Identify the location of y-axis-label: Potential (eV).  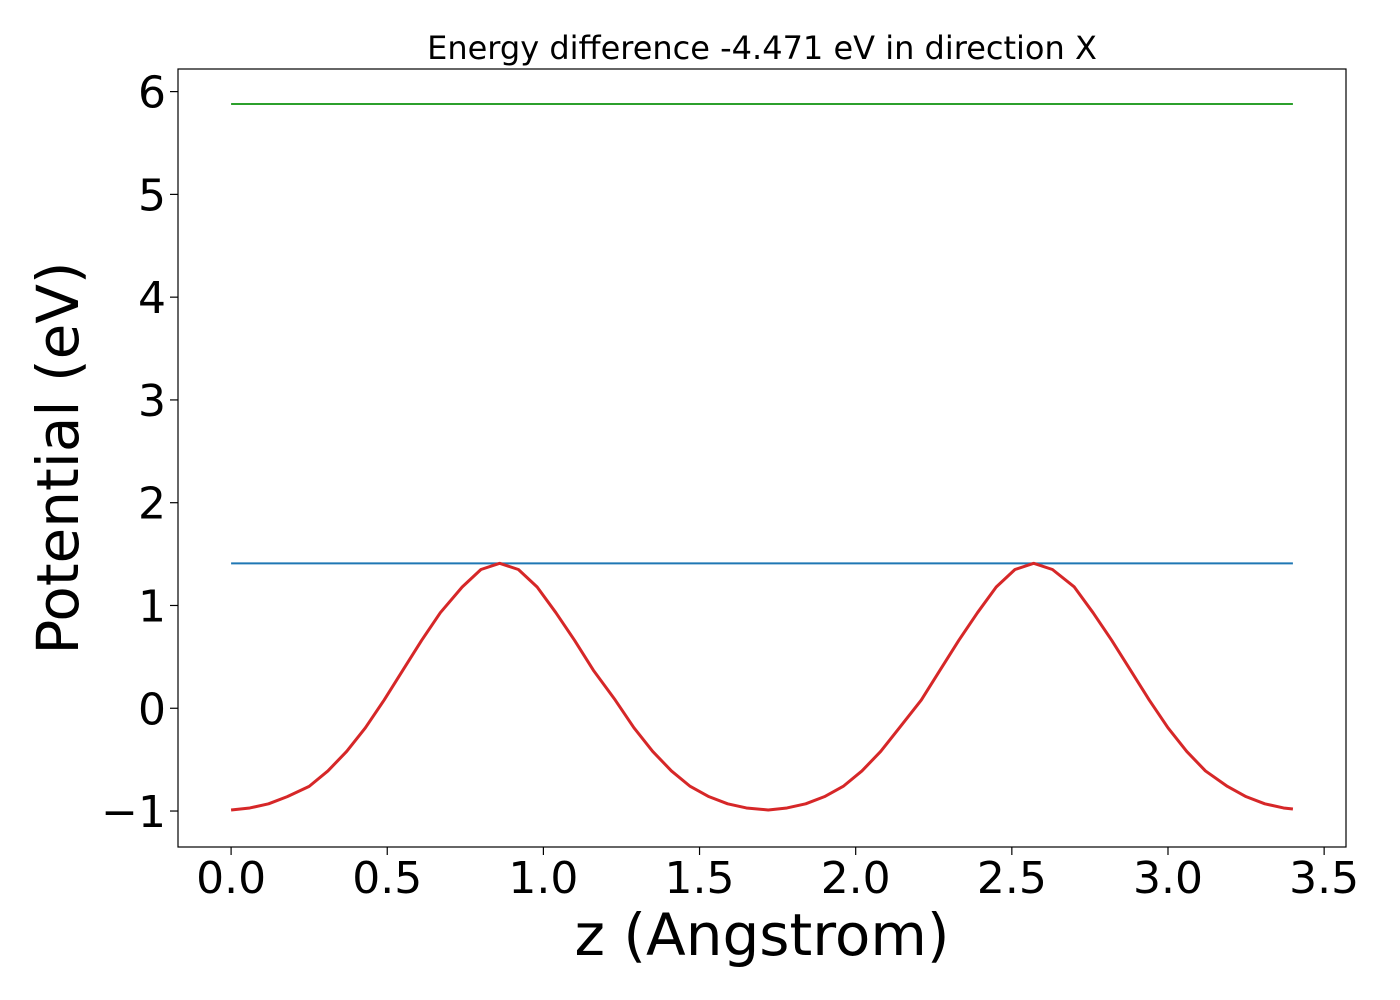
(58, 457).